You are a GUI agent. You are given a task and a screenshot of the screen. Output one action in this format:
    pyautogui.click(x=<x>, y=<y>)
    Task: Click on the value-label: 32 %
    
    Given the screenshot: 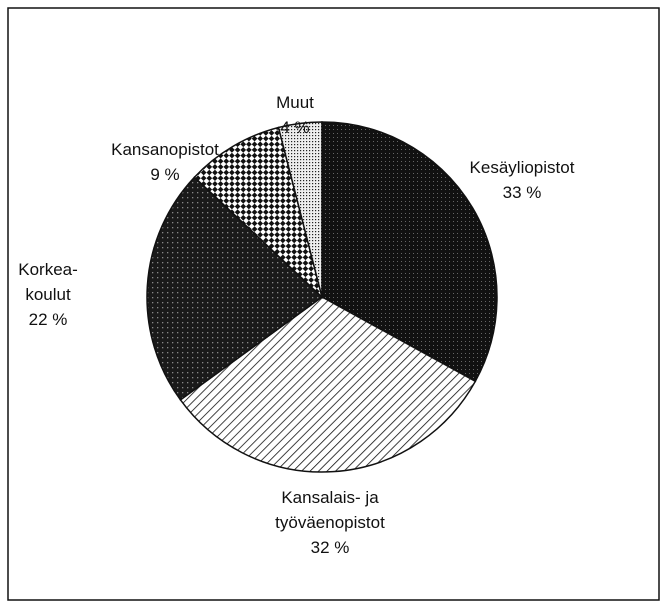 What is the action you would take?
    pyautogui.click(x=330, y=547)
    